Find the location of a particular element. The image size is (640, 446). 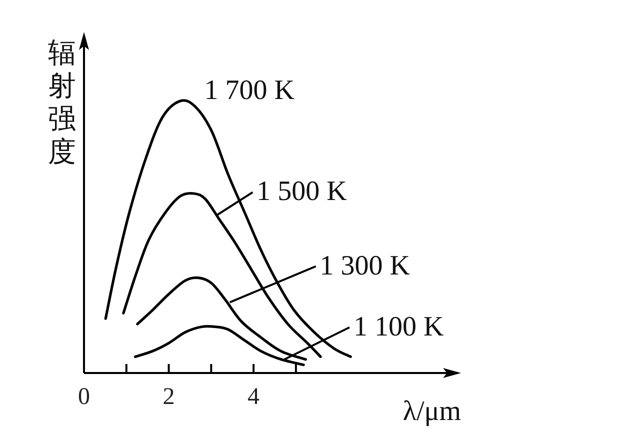

x-tick-label: 4 is located at coordinates (254, 397).